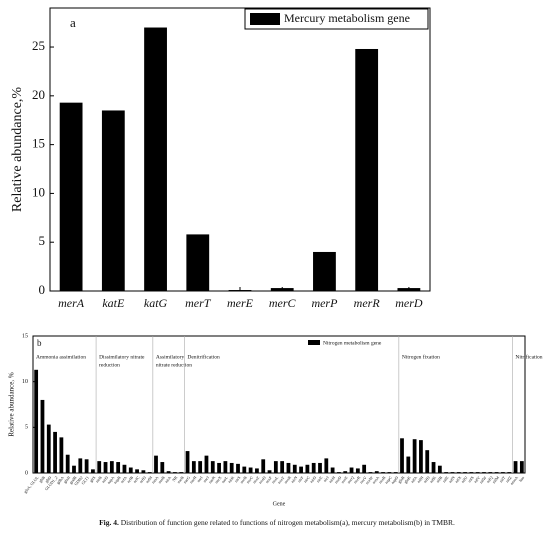 The width and height of the screenshot is (554, 539). I want to click on x-tick-label: nirK, so click(231, 479).